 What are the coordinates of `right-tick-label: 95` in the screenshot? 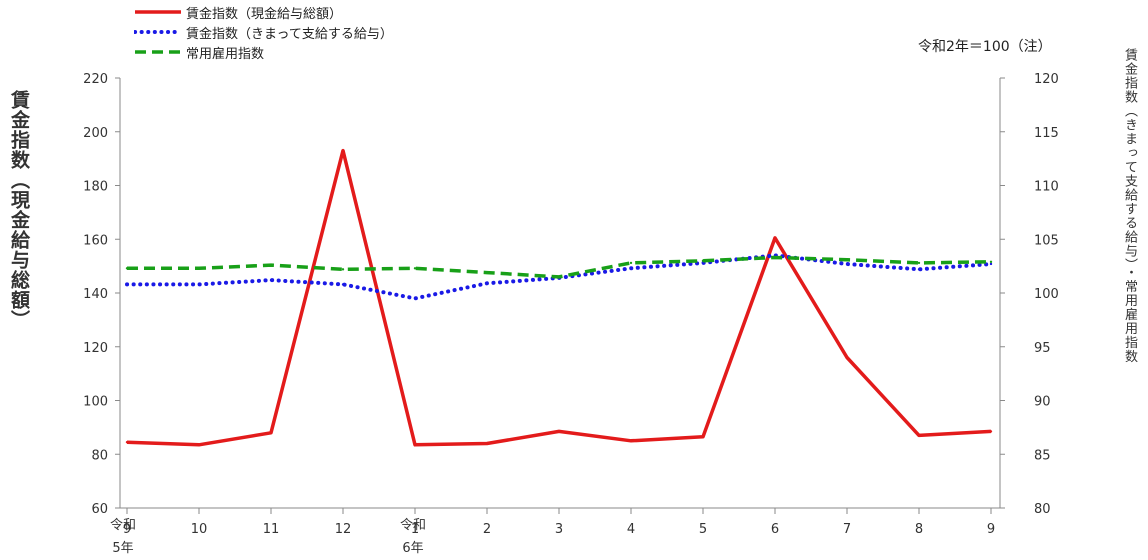 It's located at (1042, 348).